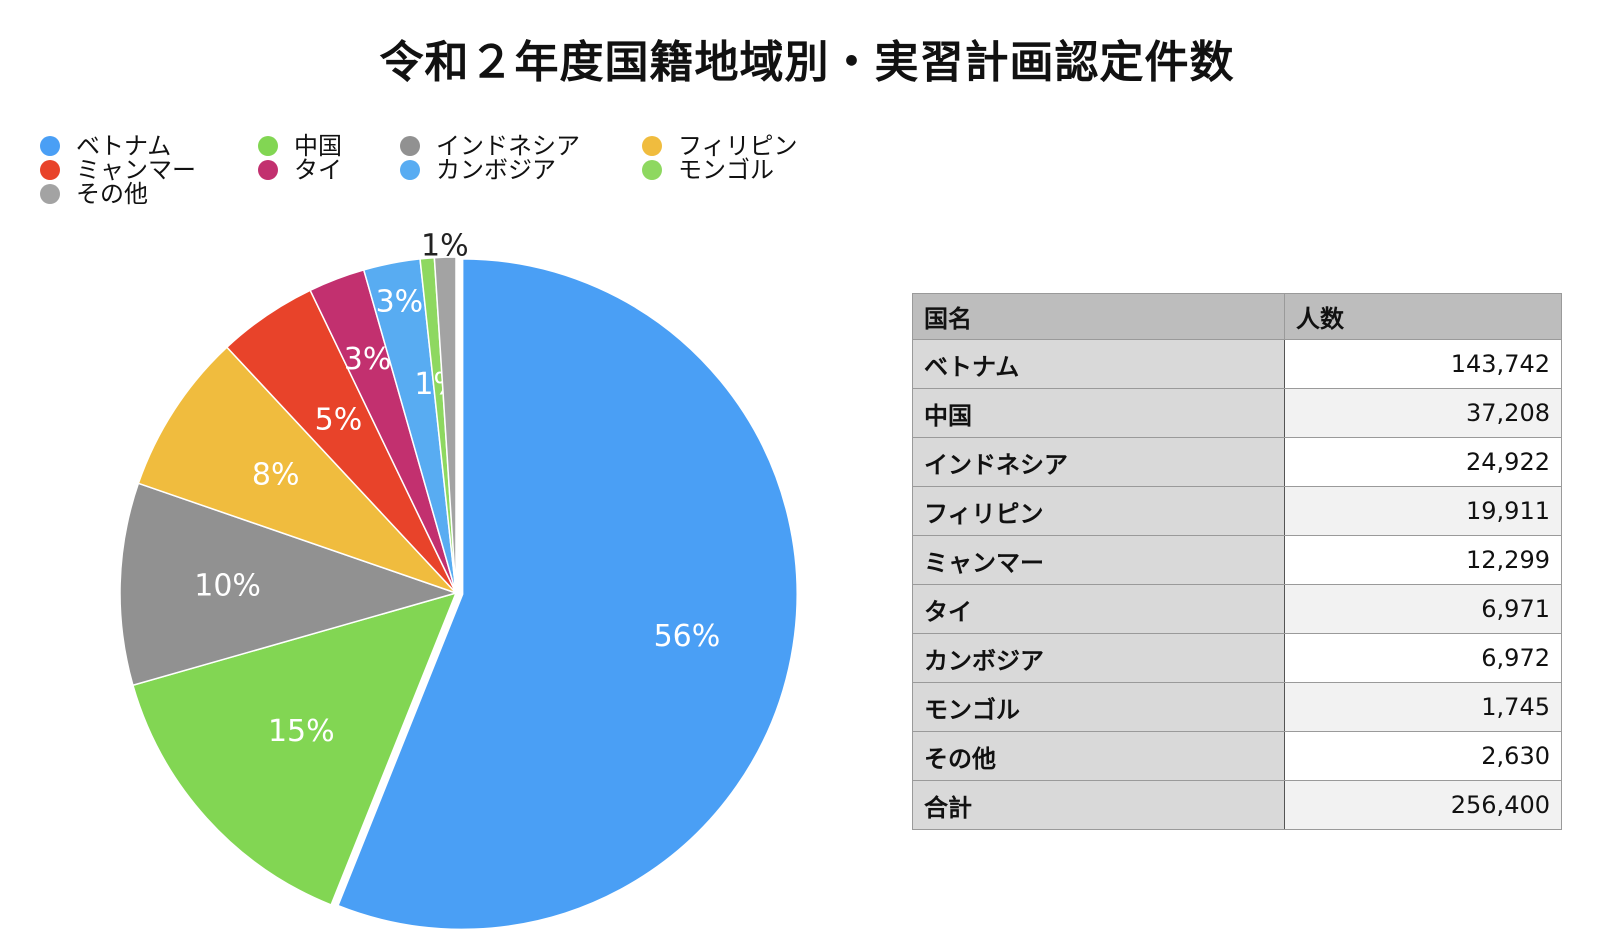 The width and height of the screenshot is (1614, 948). What do you see at coordinates (1423, 609) in the screenshot?
I see `cell-count: 6,971` at bounding box center [1423, 609].